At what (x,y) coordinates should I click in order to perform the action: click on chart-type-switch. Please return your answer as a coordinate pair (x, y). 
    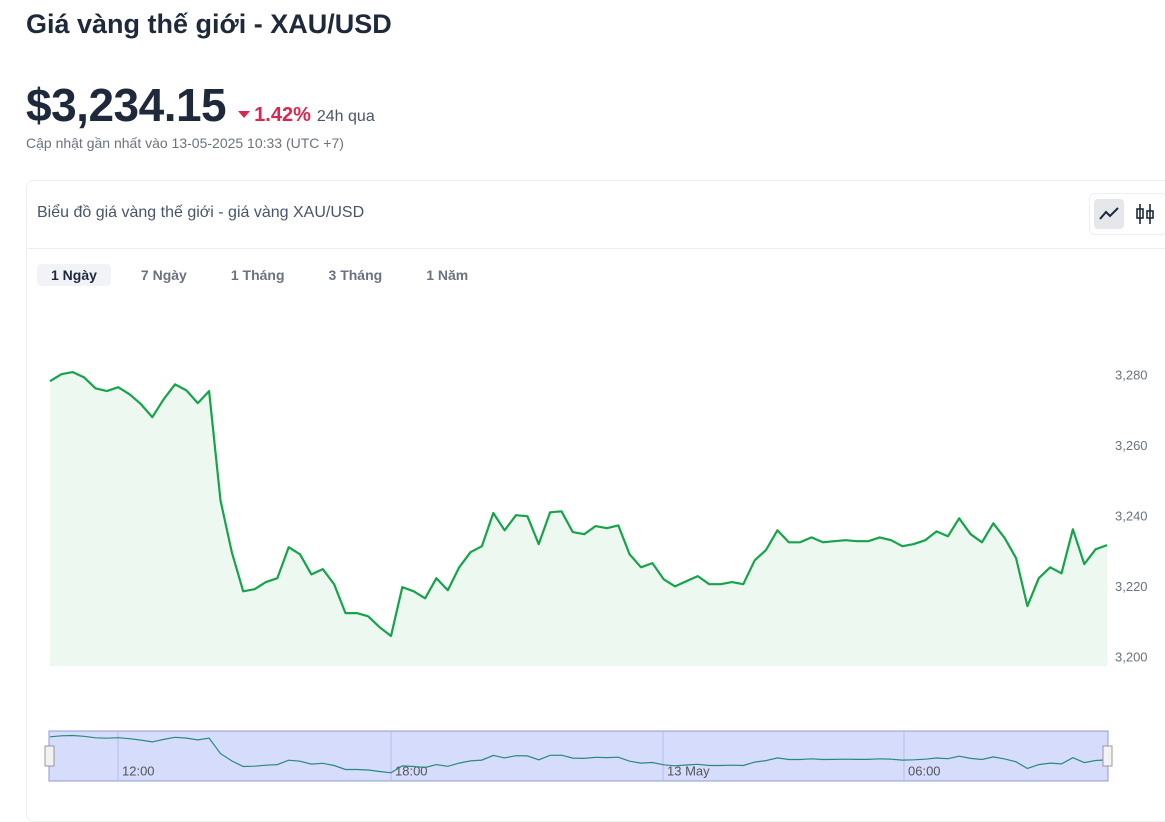
    Looking at the image, I should click on (1127, 214).